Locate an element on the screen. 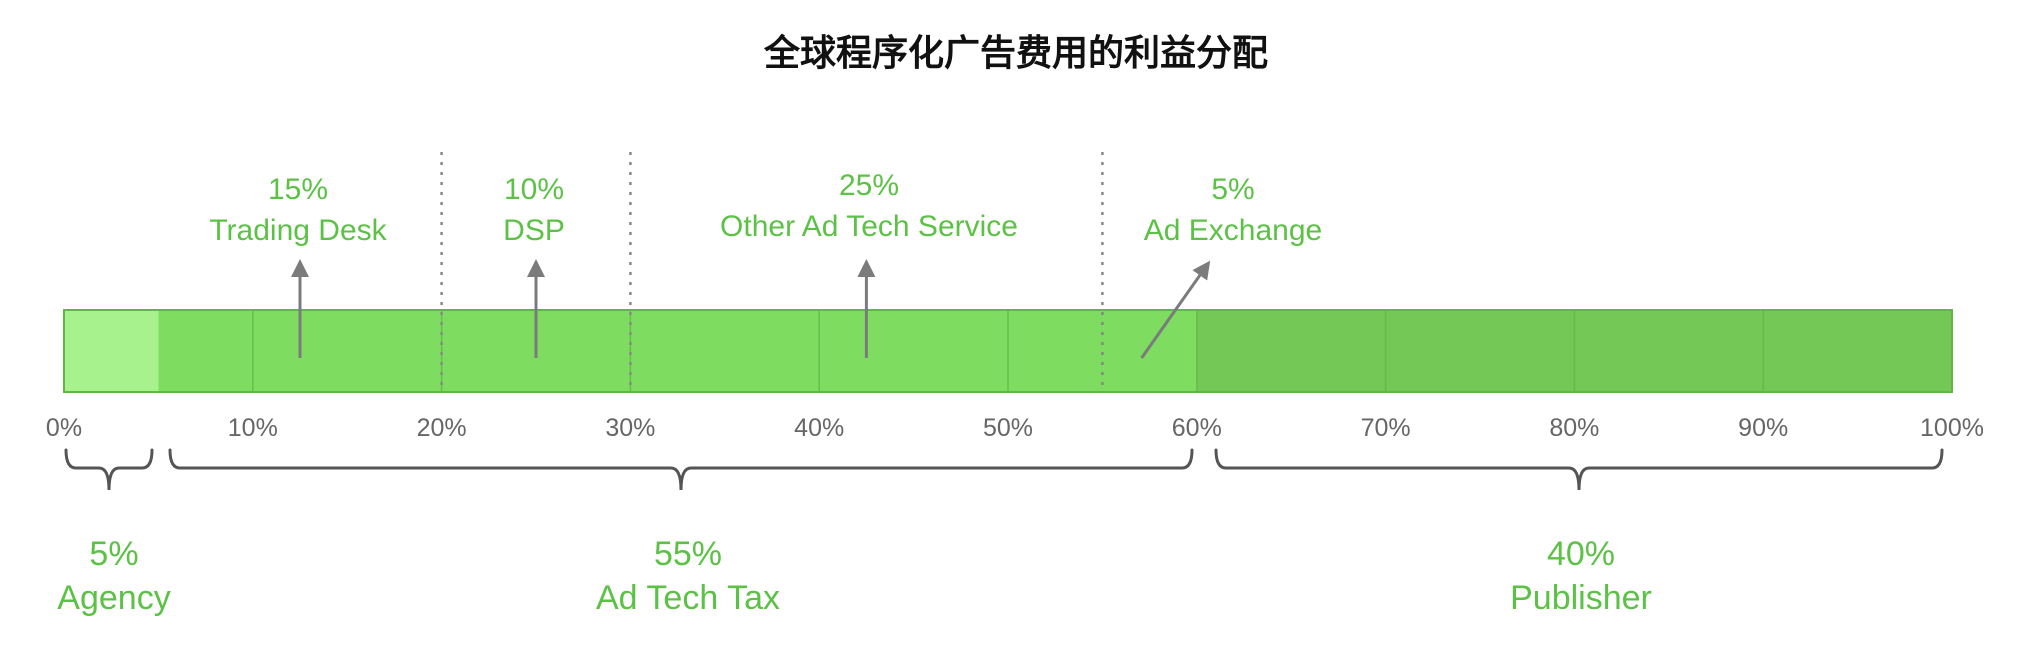  group-name-agency: Agency is located at coordinates (113, 598).